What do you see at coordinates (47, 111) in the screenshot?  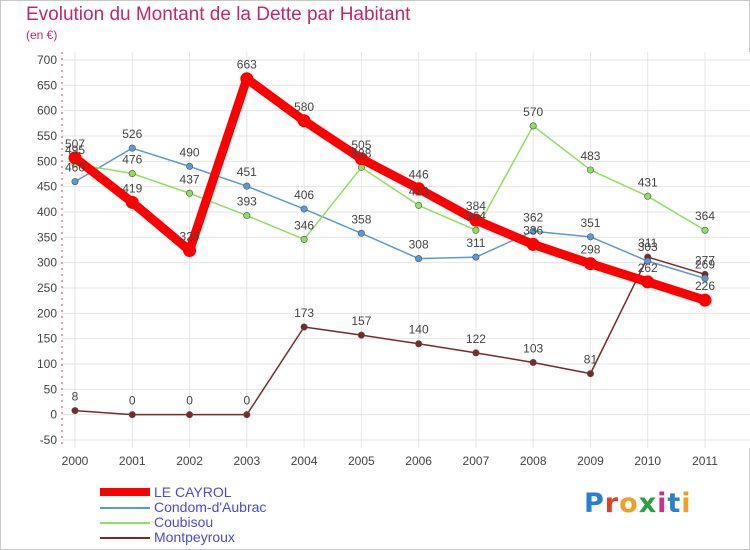 I see `y-tick-label: 600` at bounding box center [47, 111].